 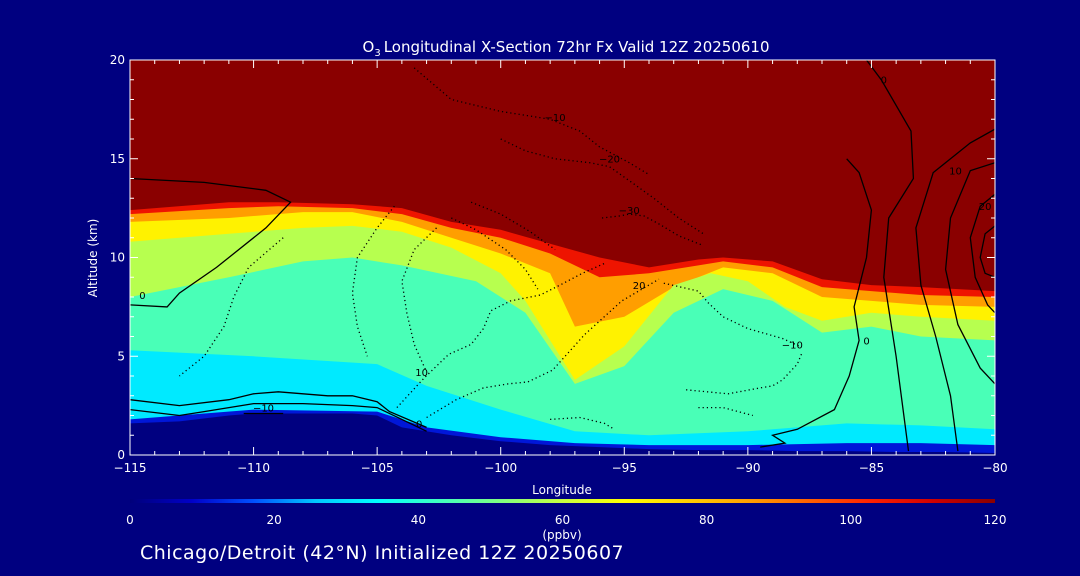 I want to click on x-tick-label: −85, so click(x=871, y=468).